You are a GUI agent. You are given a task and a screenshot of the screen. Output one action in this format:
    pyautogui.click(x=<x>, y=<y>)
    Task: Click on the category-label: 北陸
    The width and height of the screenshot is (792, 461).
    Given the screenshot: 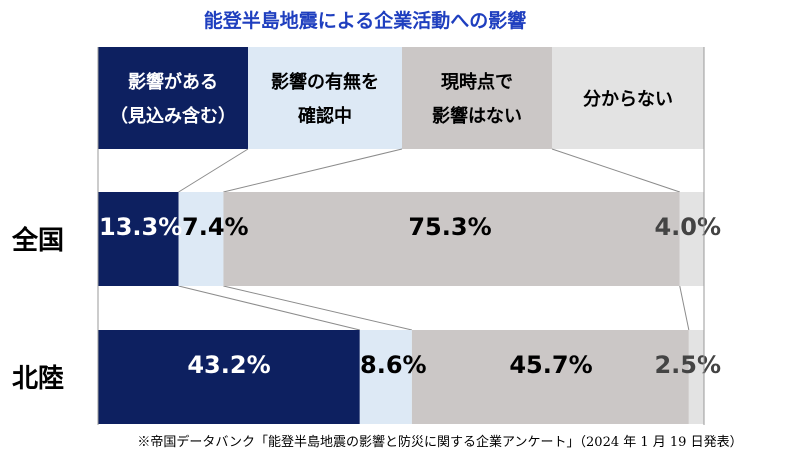 What is the action you would take?
    pyautogui.click(x=38, y=379)
    